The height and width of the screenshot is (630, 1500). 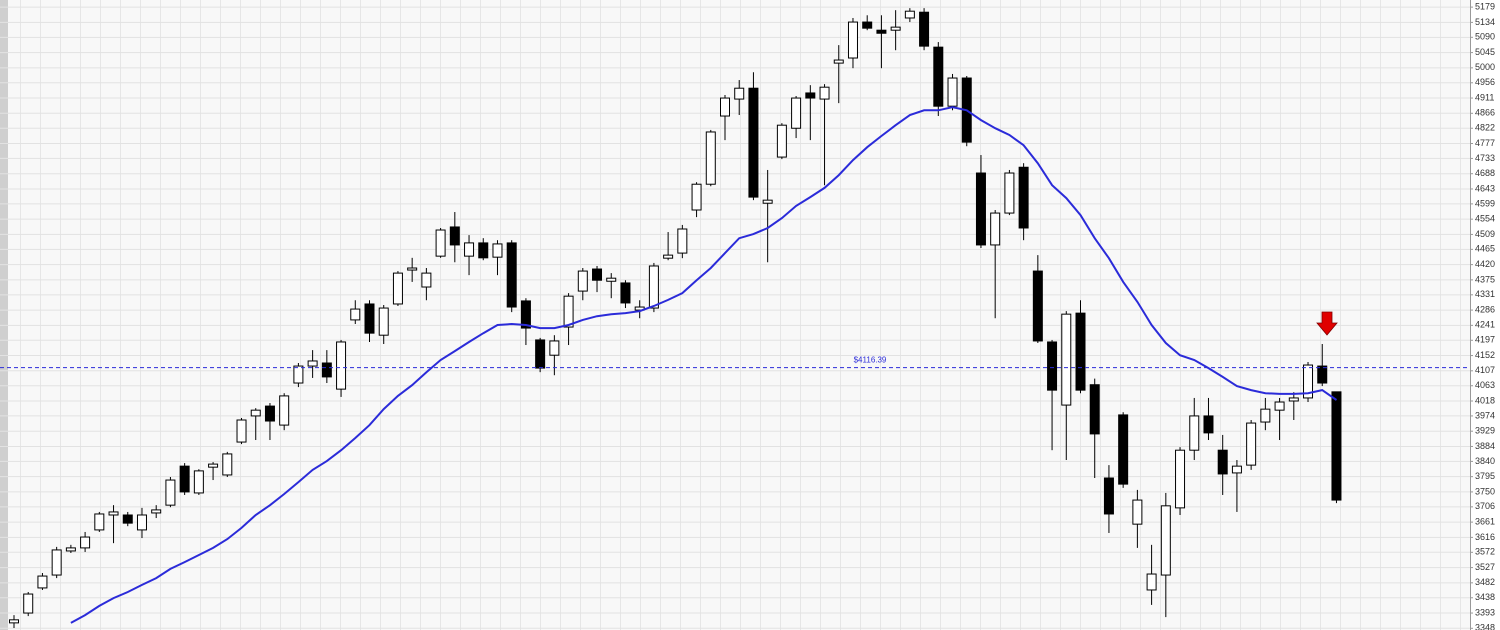 I want to click on axis-background, so click(x=1485, y=315).